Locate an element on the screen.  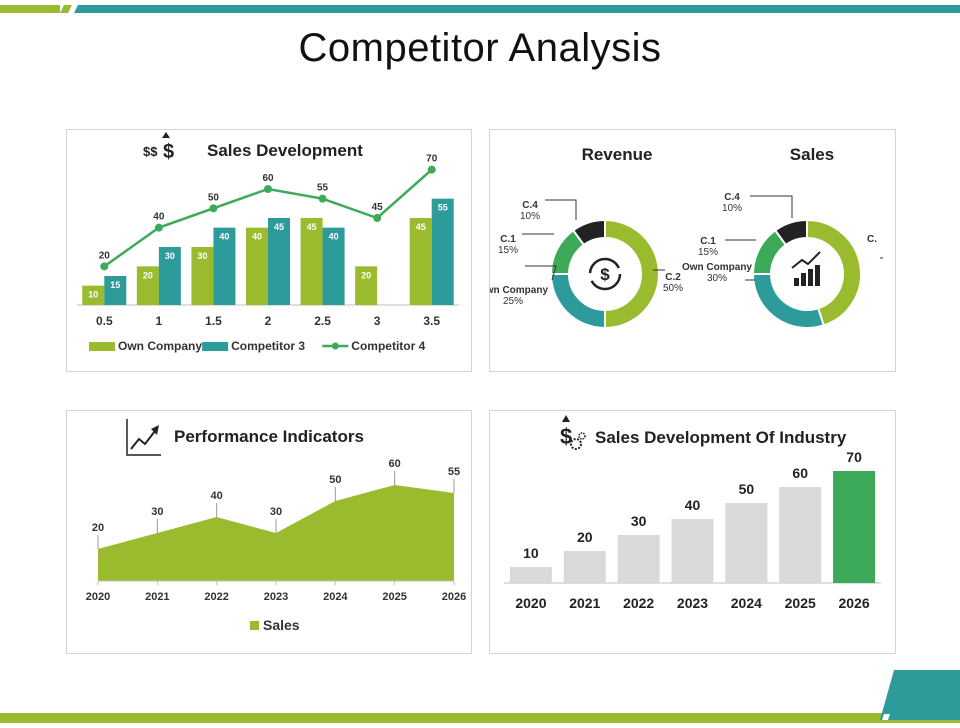
growth-arrow is located at coordinates (806, 260).